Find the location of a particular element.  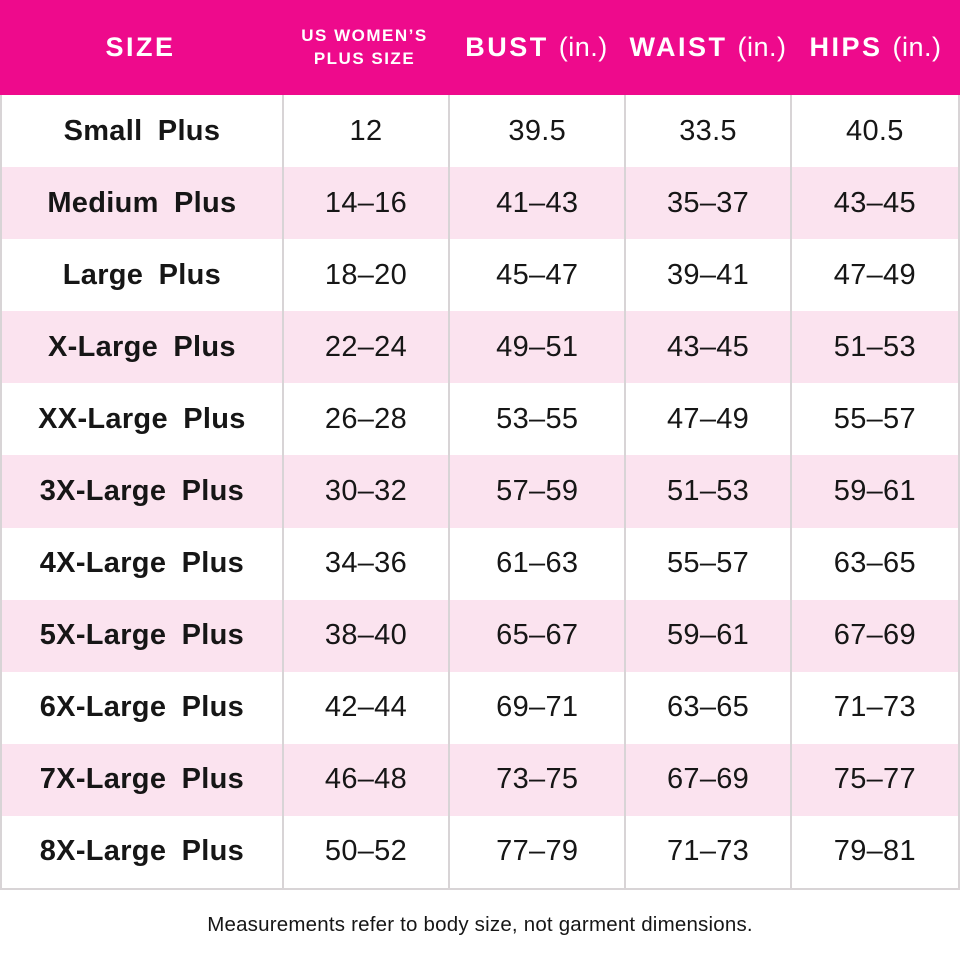

bust-cell: 49–51 is located at coordinates (536, 347).